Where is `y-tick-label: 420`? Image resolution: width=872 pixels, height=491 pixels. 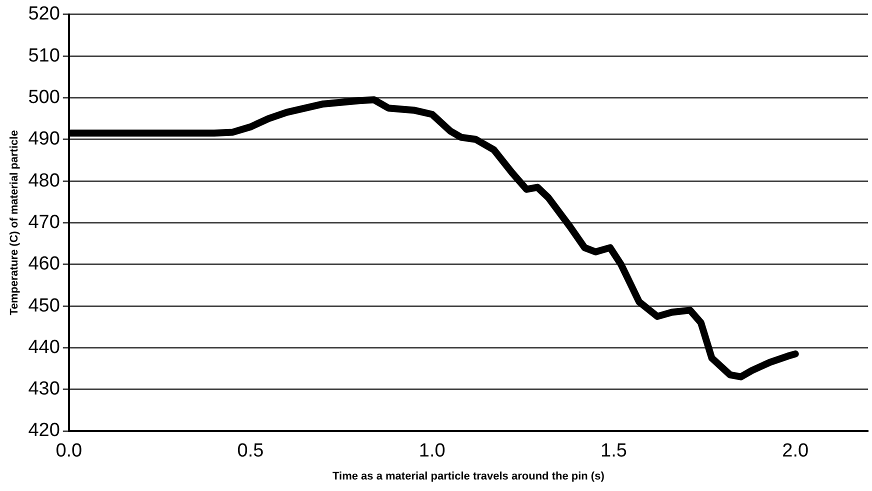 y-tick-label: 420 is located at coordinates (44, 431).